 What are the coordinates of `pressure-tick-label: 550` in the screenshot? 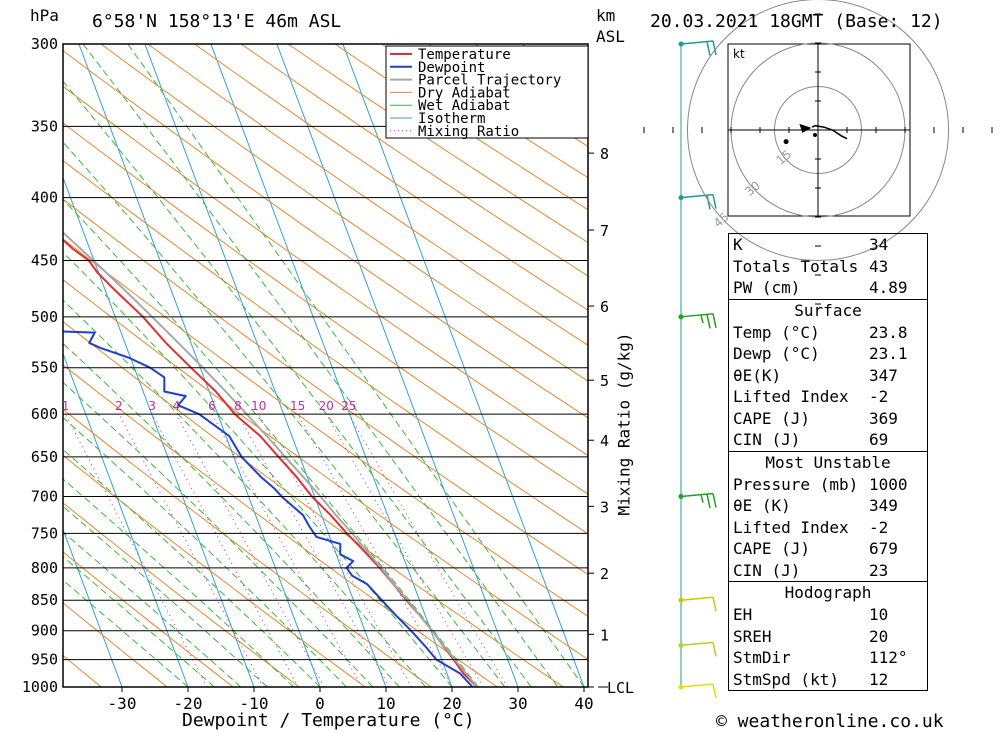 It's located at (44, 368).